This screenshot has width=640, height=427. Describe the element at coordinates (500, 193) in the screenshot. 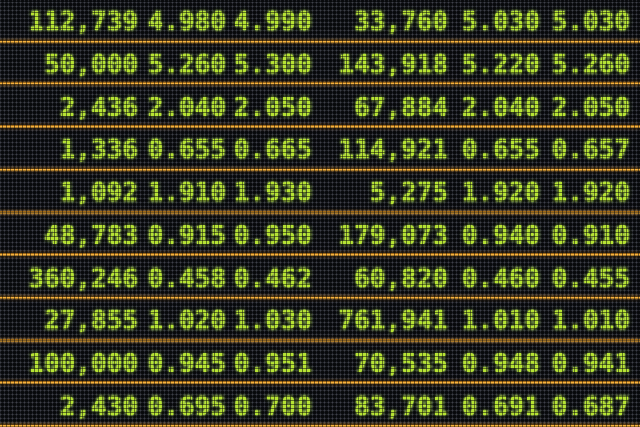

I see `right-bid-price-cell: 1.920` at that location.